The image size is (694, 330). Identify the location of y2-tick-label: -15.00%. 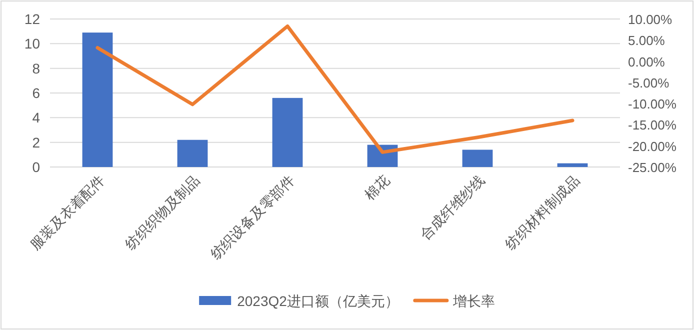
(652, 125).